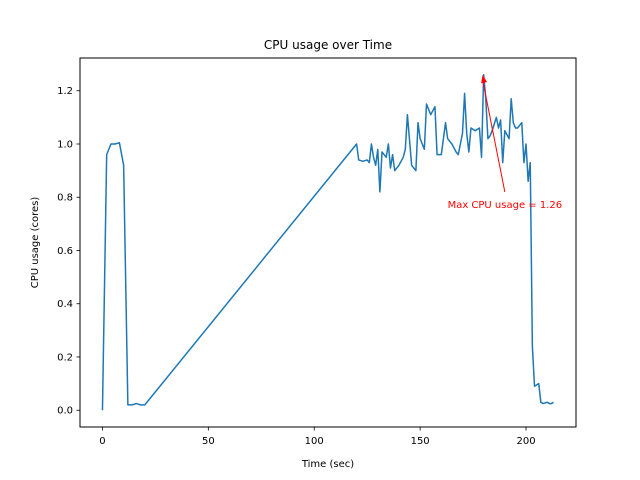  Describe the element at coordinates (328, 45) in the screenshot. I see `chart-title: CPU usage over Time` at that location.